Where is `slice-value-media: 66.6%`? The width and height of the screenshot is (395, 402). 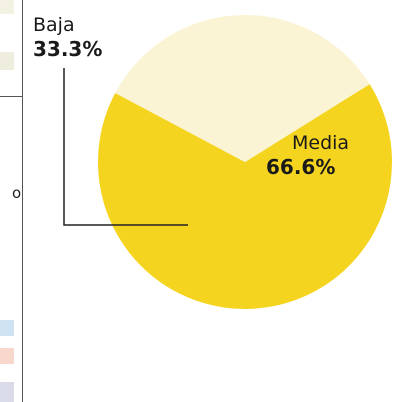
slice-value-media: 66.6% is located at coordinates (300, 167).